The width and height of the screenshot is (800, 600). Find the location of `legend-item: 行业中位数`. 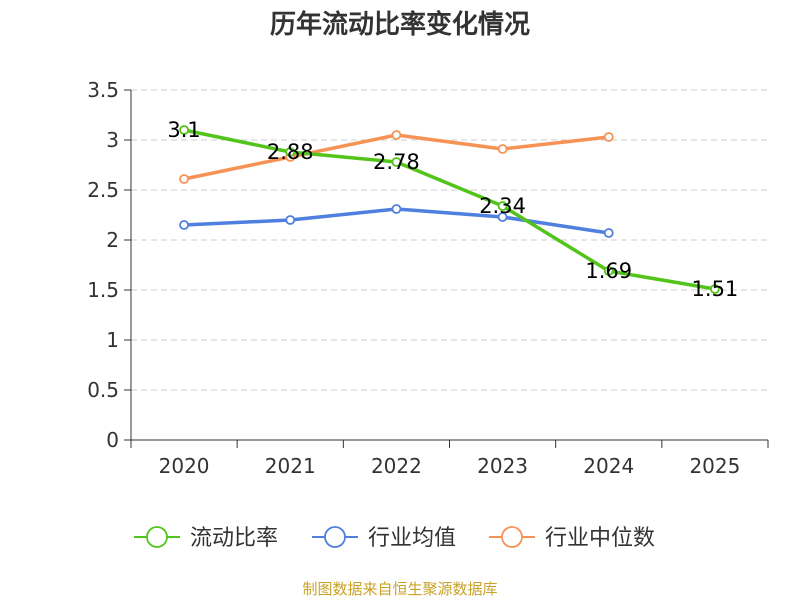

legend-item: 行业中位数 is located at coordinates (572, 538).